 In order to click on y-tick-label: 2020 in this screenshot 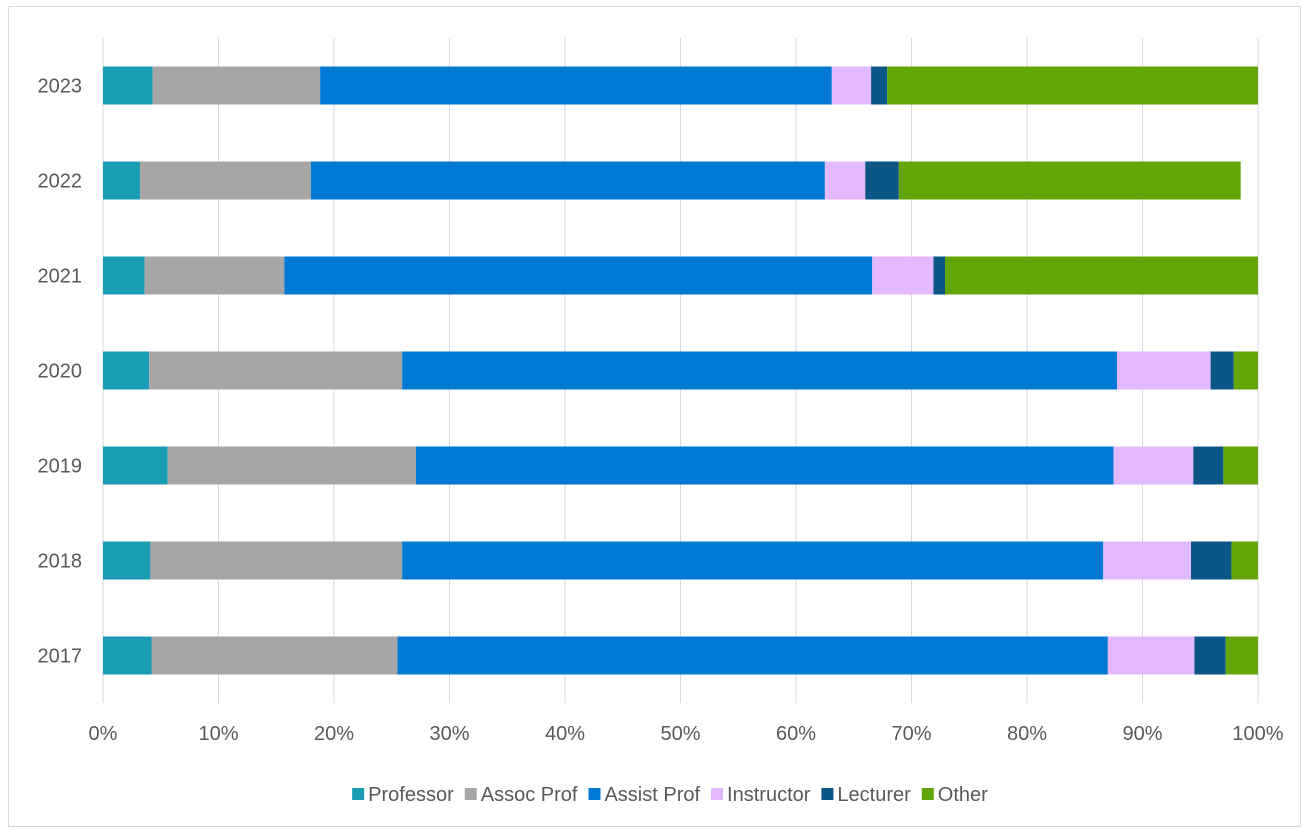, I will do `click(60, 372)`.